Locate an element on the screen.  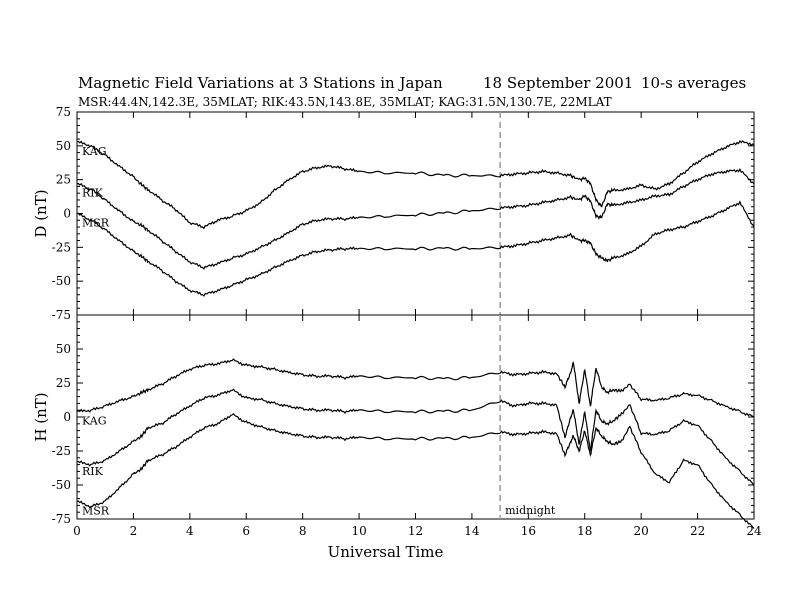
bottom-panel-ytick-label: -25 is located at coordinates (61, 451).